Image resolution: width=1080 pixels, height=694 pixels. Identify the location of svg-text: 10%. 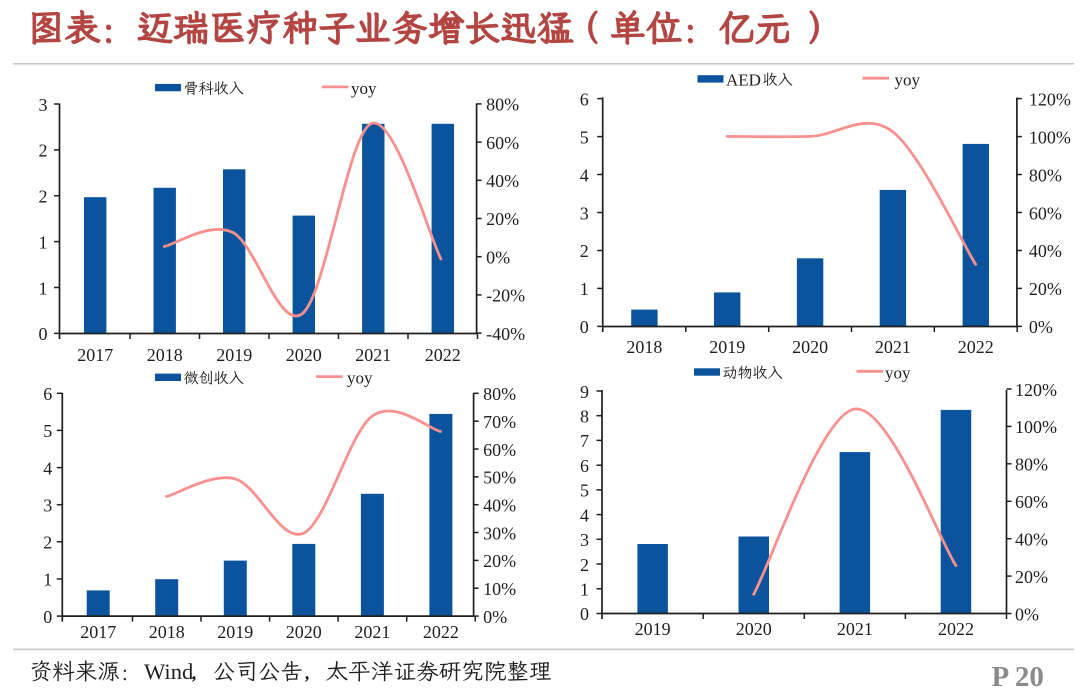
(499, 589).